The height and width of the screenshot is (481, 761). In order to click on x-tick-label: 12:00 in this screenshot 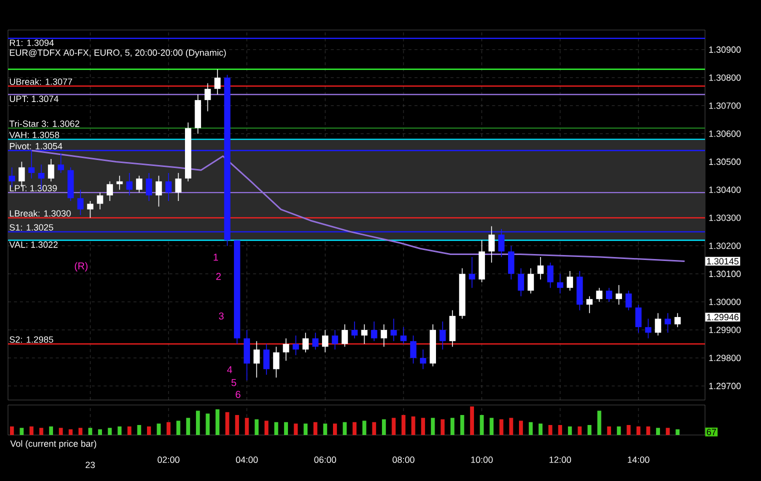, I will do `click(561, 459)`.